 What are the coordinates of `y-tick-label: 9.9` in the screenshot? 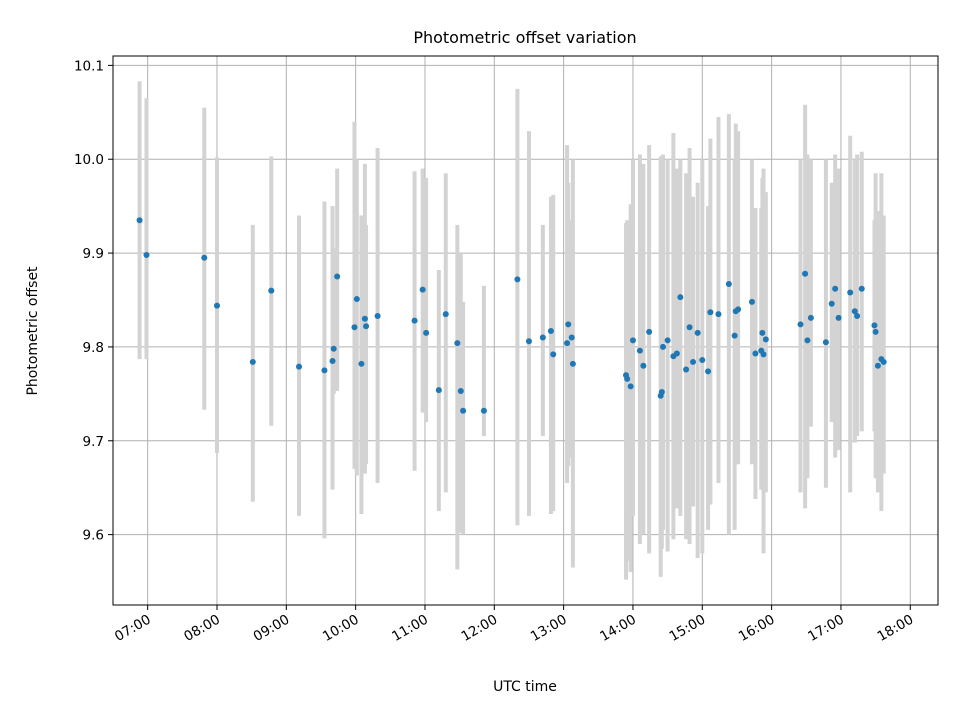 It's located at (93, 254).